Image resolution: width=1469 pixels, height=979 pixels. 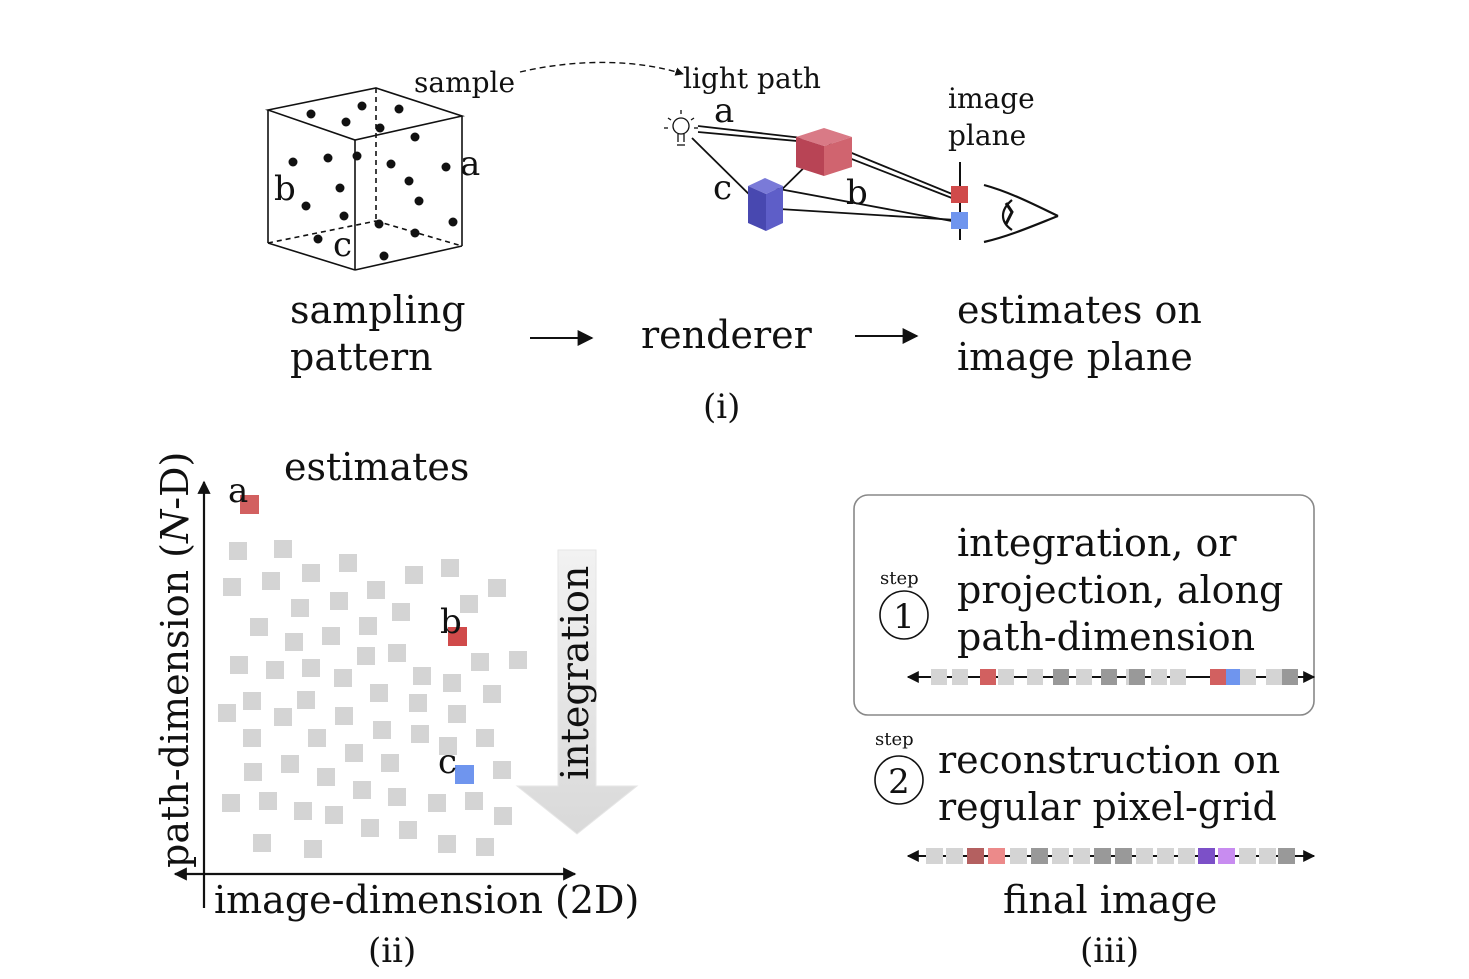 What do you see at coordinates (987, 135) in the screenshot?
I see `image-plane-label-2: plane` at bounding box center [987, 135].